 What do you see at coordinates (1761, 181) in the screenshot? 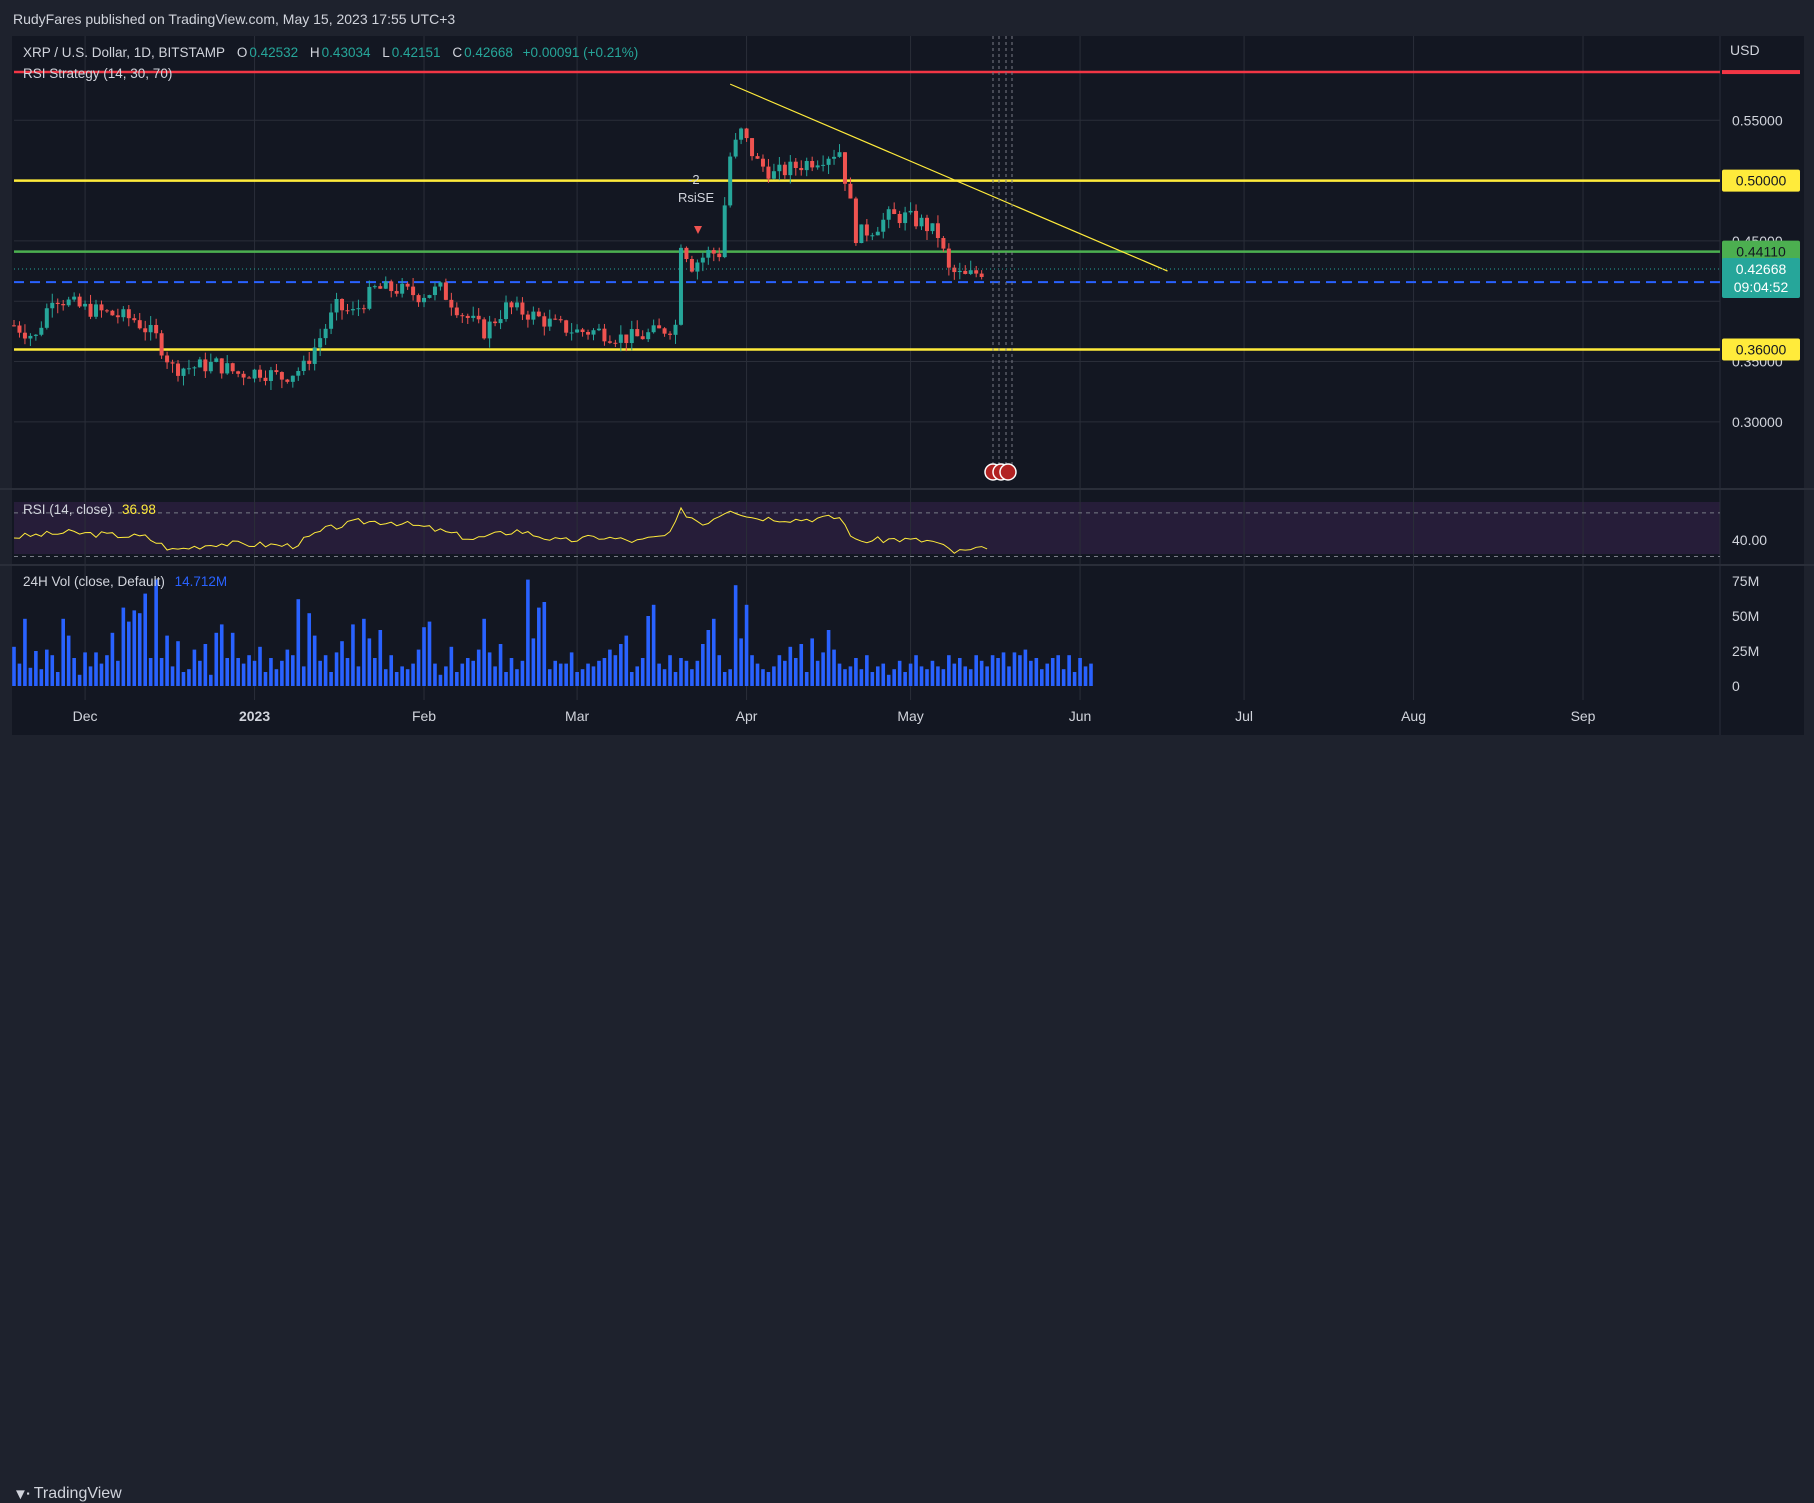
I see `level-label-yellow: 0.50000` at bounding box center [1761, 181].